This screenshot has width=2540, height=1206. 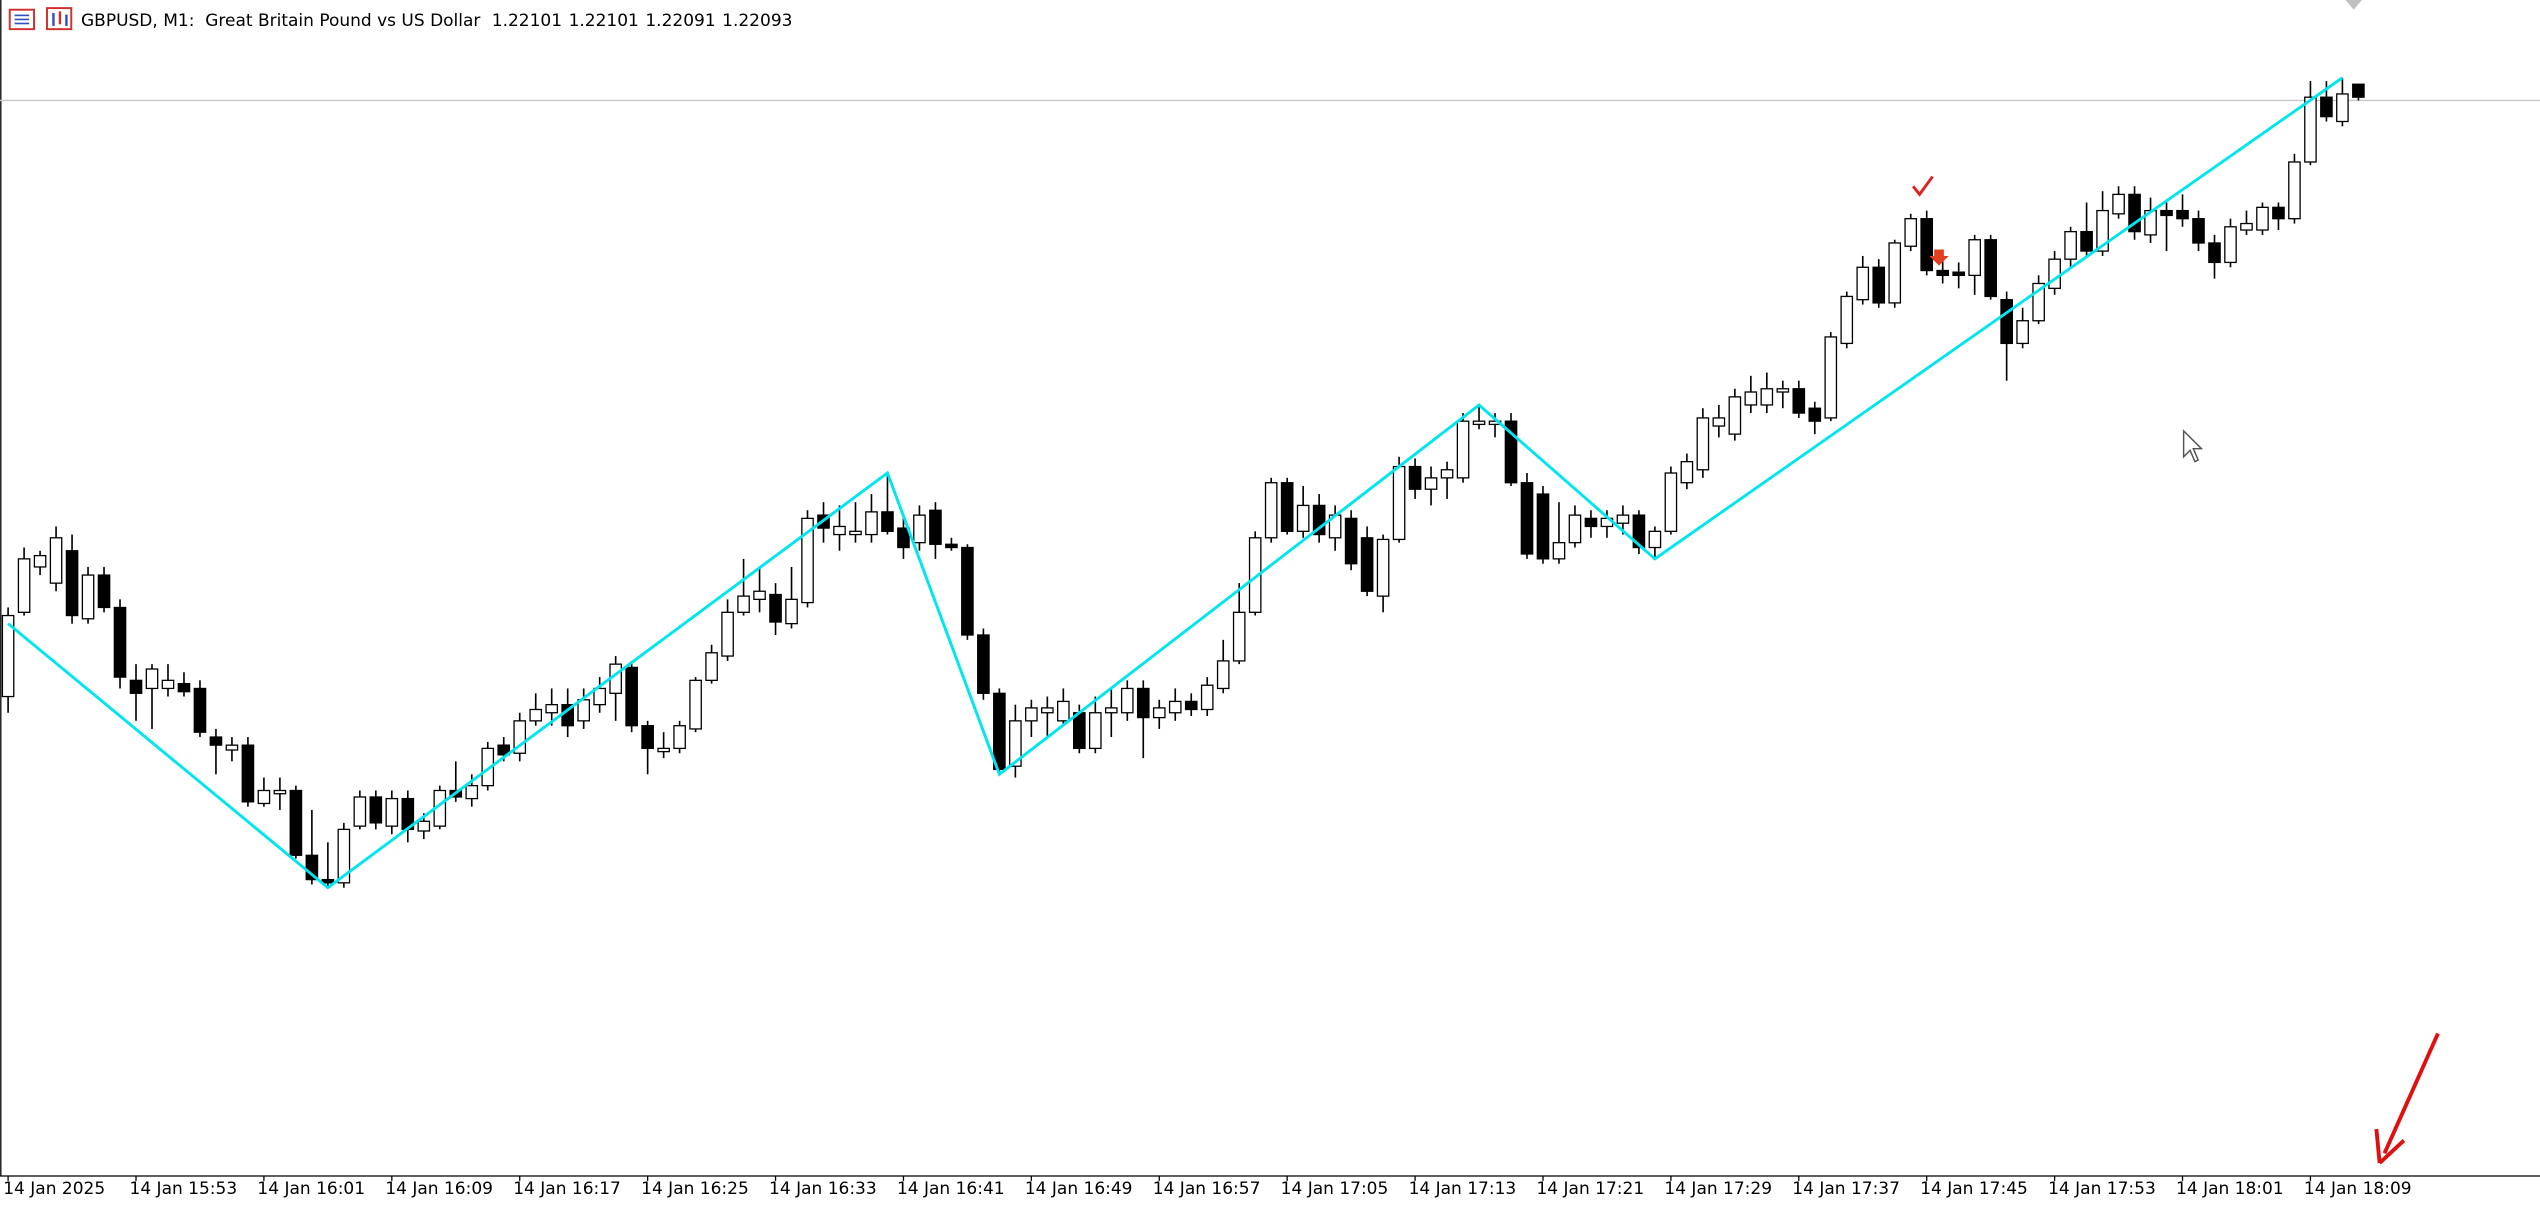 What do you see at coordinates (951, 1189) in the screenshot?
I see `time-label: 14 Jan 16:41` at bounding box center [951, 1189].